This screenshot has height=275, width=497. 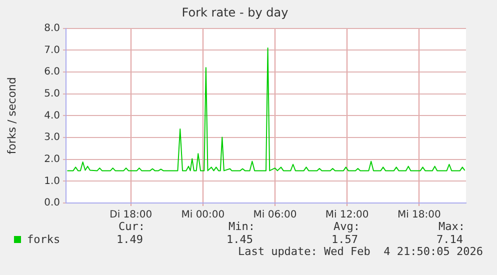 I want to click on y-tick-label: 4.0, so click(x=52, y=116).